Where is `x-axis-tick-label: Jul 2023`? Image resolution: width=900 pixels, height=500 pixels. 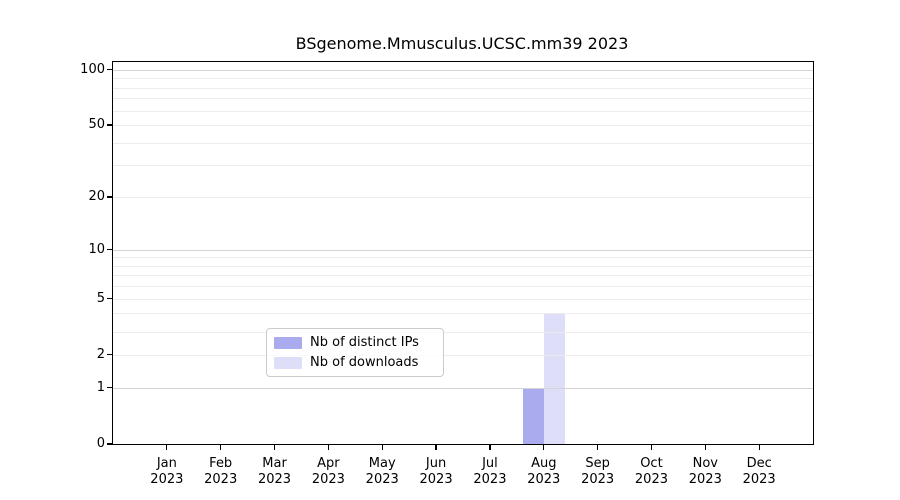 x-axis-tick-label: Jul 2023 is located at coordinates (490, 471).